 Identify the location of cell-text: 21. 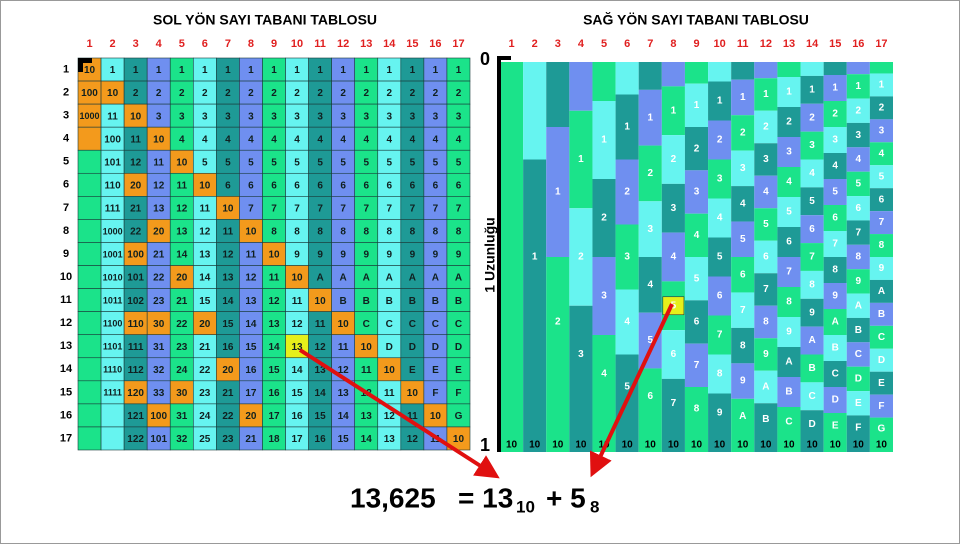
(136, 209).